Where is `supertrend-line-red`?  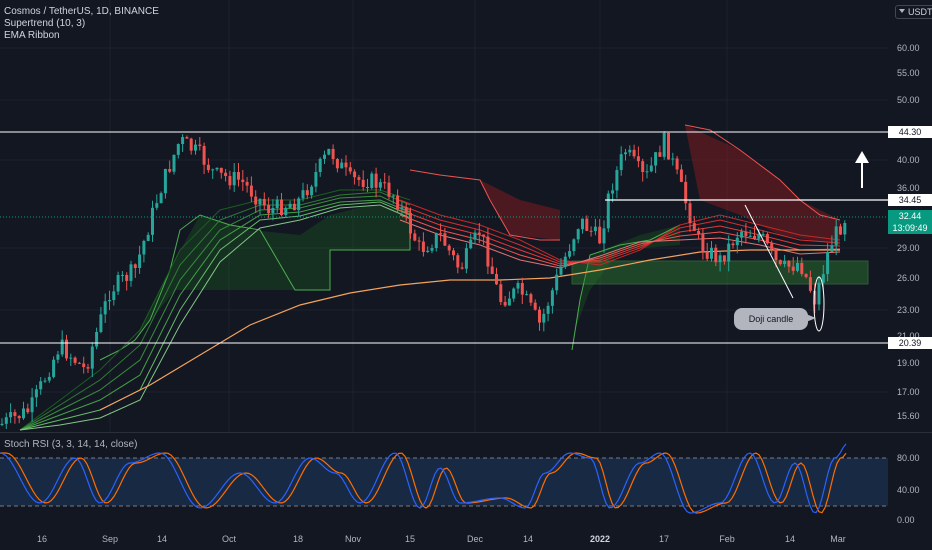
supertrend-line-red is located at coordinates (484, 205).